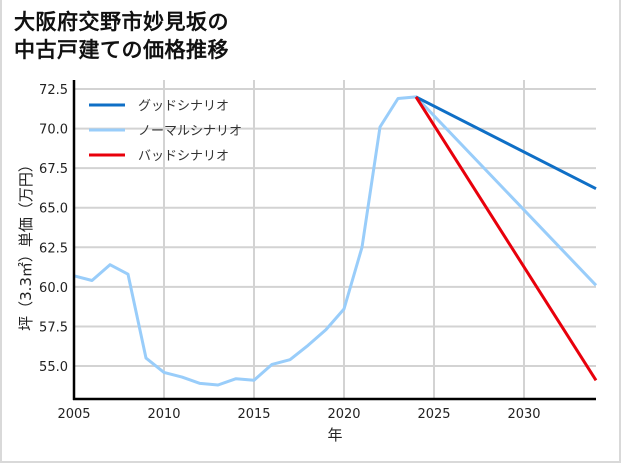 The height and width of the screenshot is (465, 621). I want to click on y-tick-label: 70.0, so click(53, 130).